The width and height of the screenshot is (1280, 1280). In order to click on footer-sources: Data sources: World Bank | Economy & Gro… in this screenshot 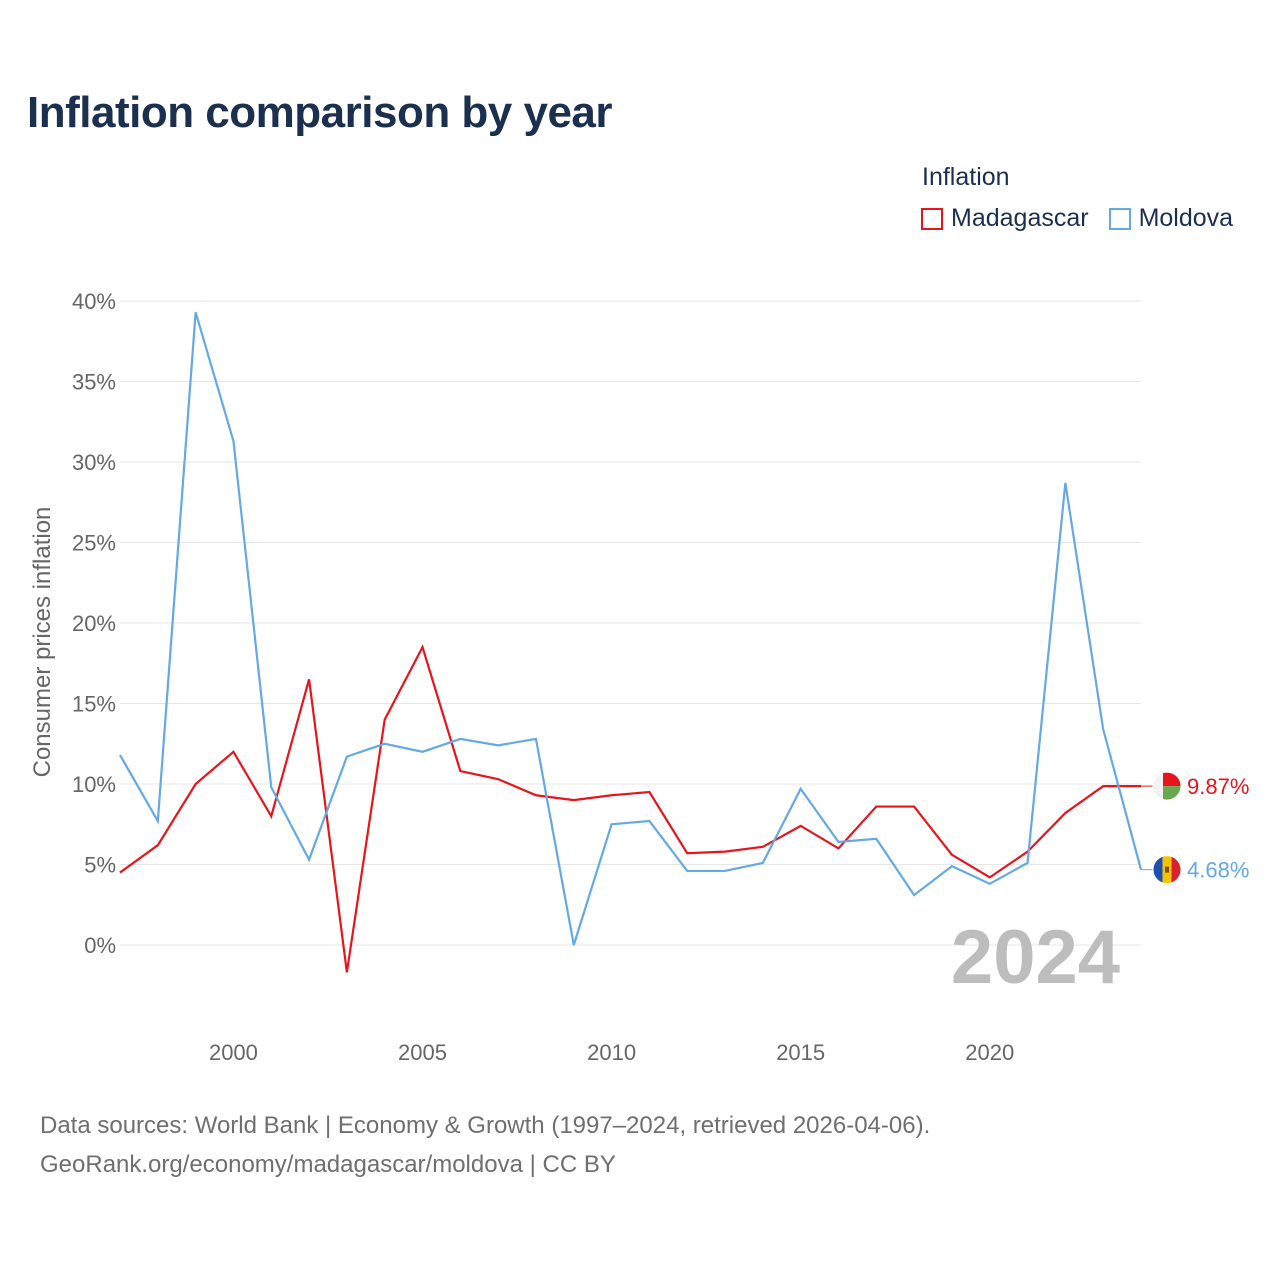, I will do `click(485, 1125)`.